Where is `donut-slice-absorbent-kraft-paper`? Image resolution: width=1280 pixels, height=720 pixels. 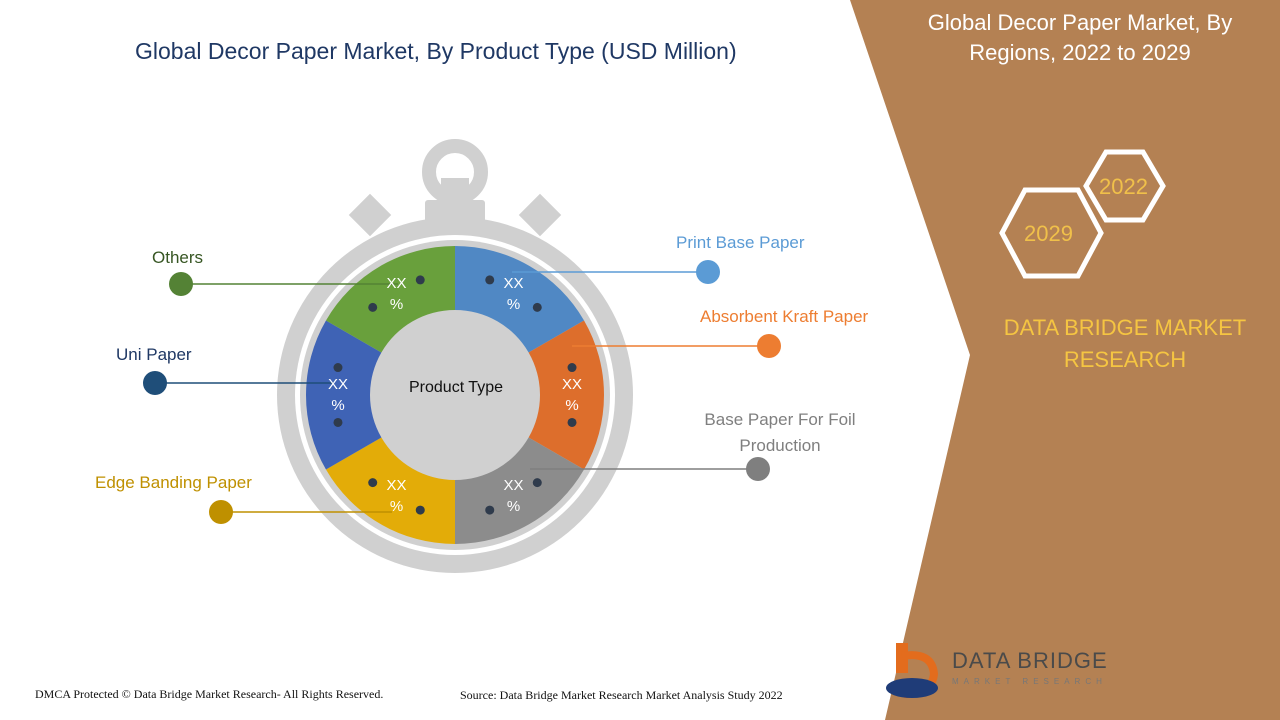 donut-slice-absorbent-kraft-paper is located at coordinates (566, 395).